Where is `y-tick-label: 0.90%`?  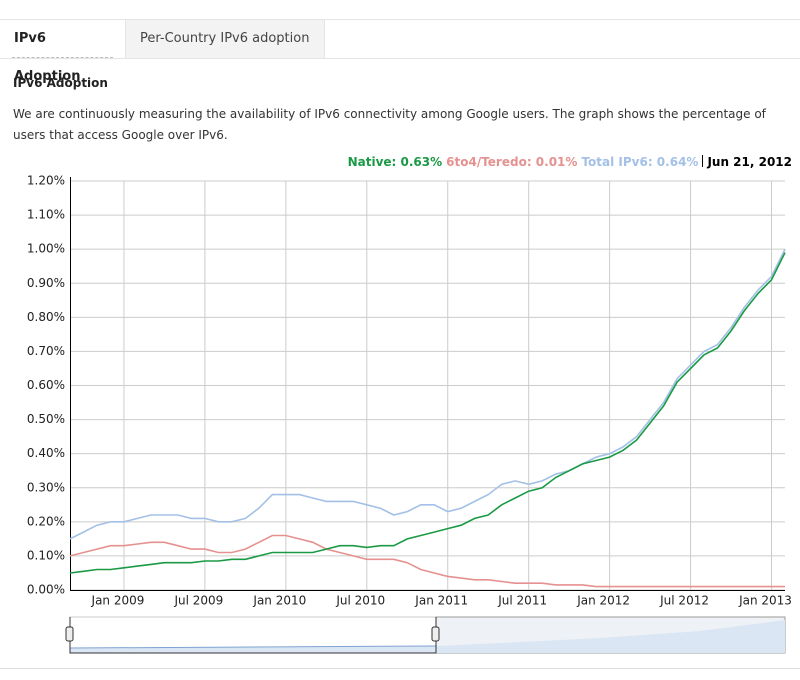 y-tick-label: 0.90% is located at coordinates (46, 283).